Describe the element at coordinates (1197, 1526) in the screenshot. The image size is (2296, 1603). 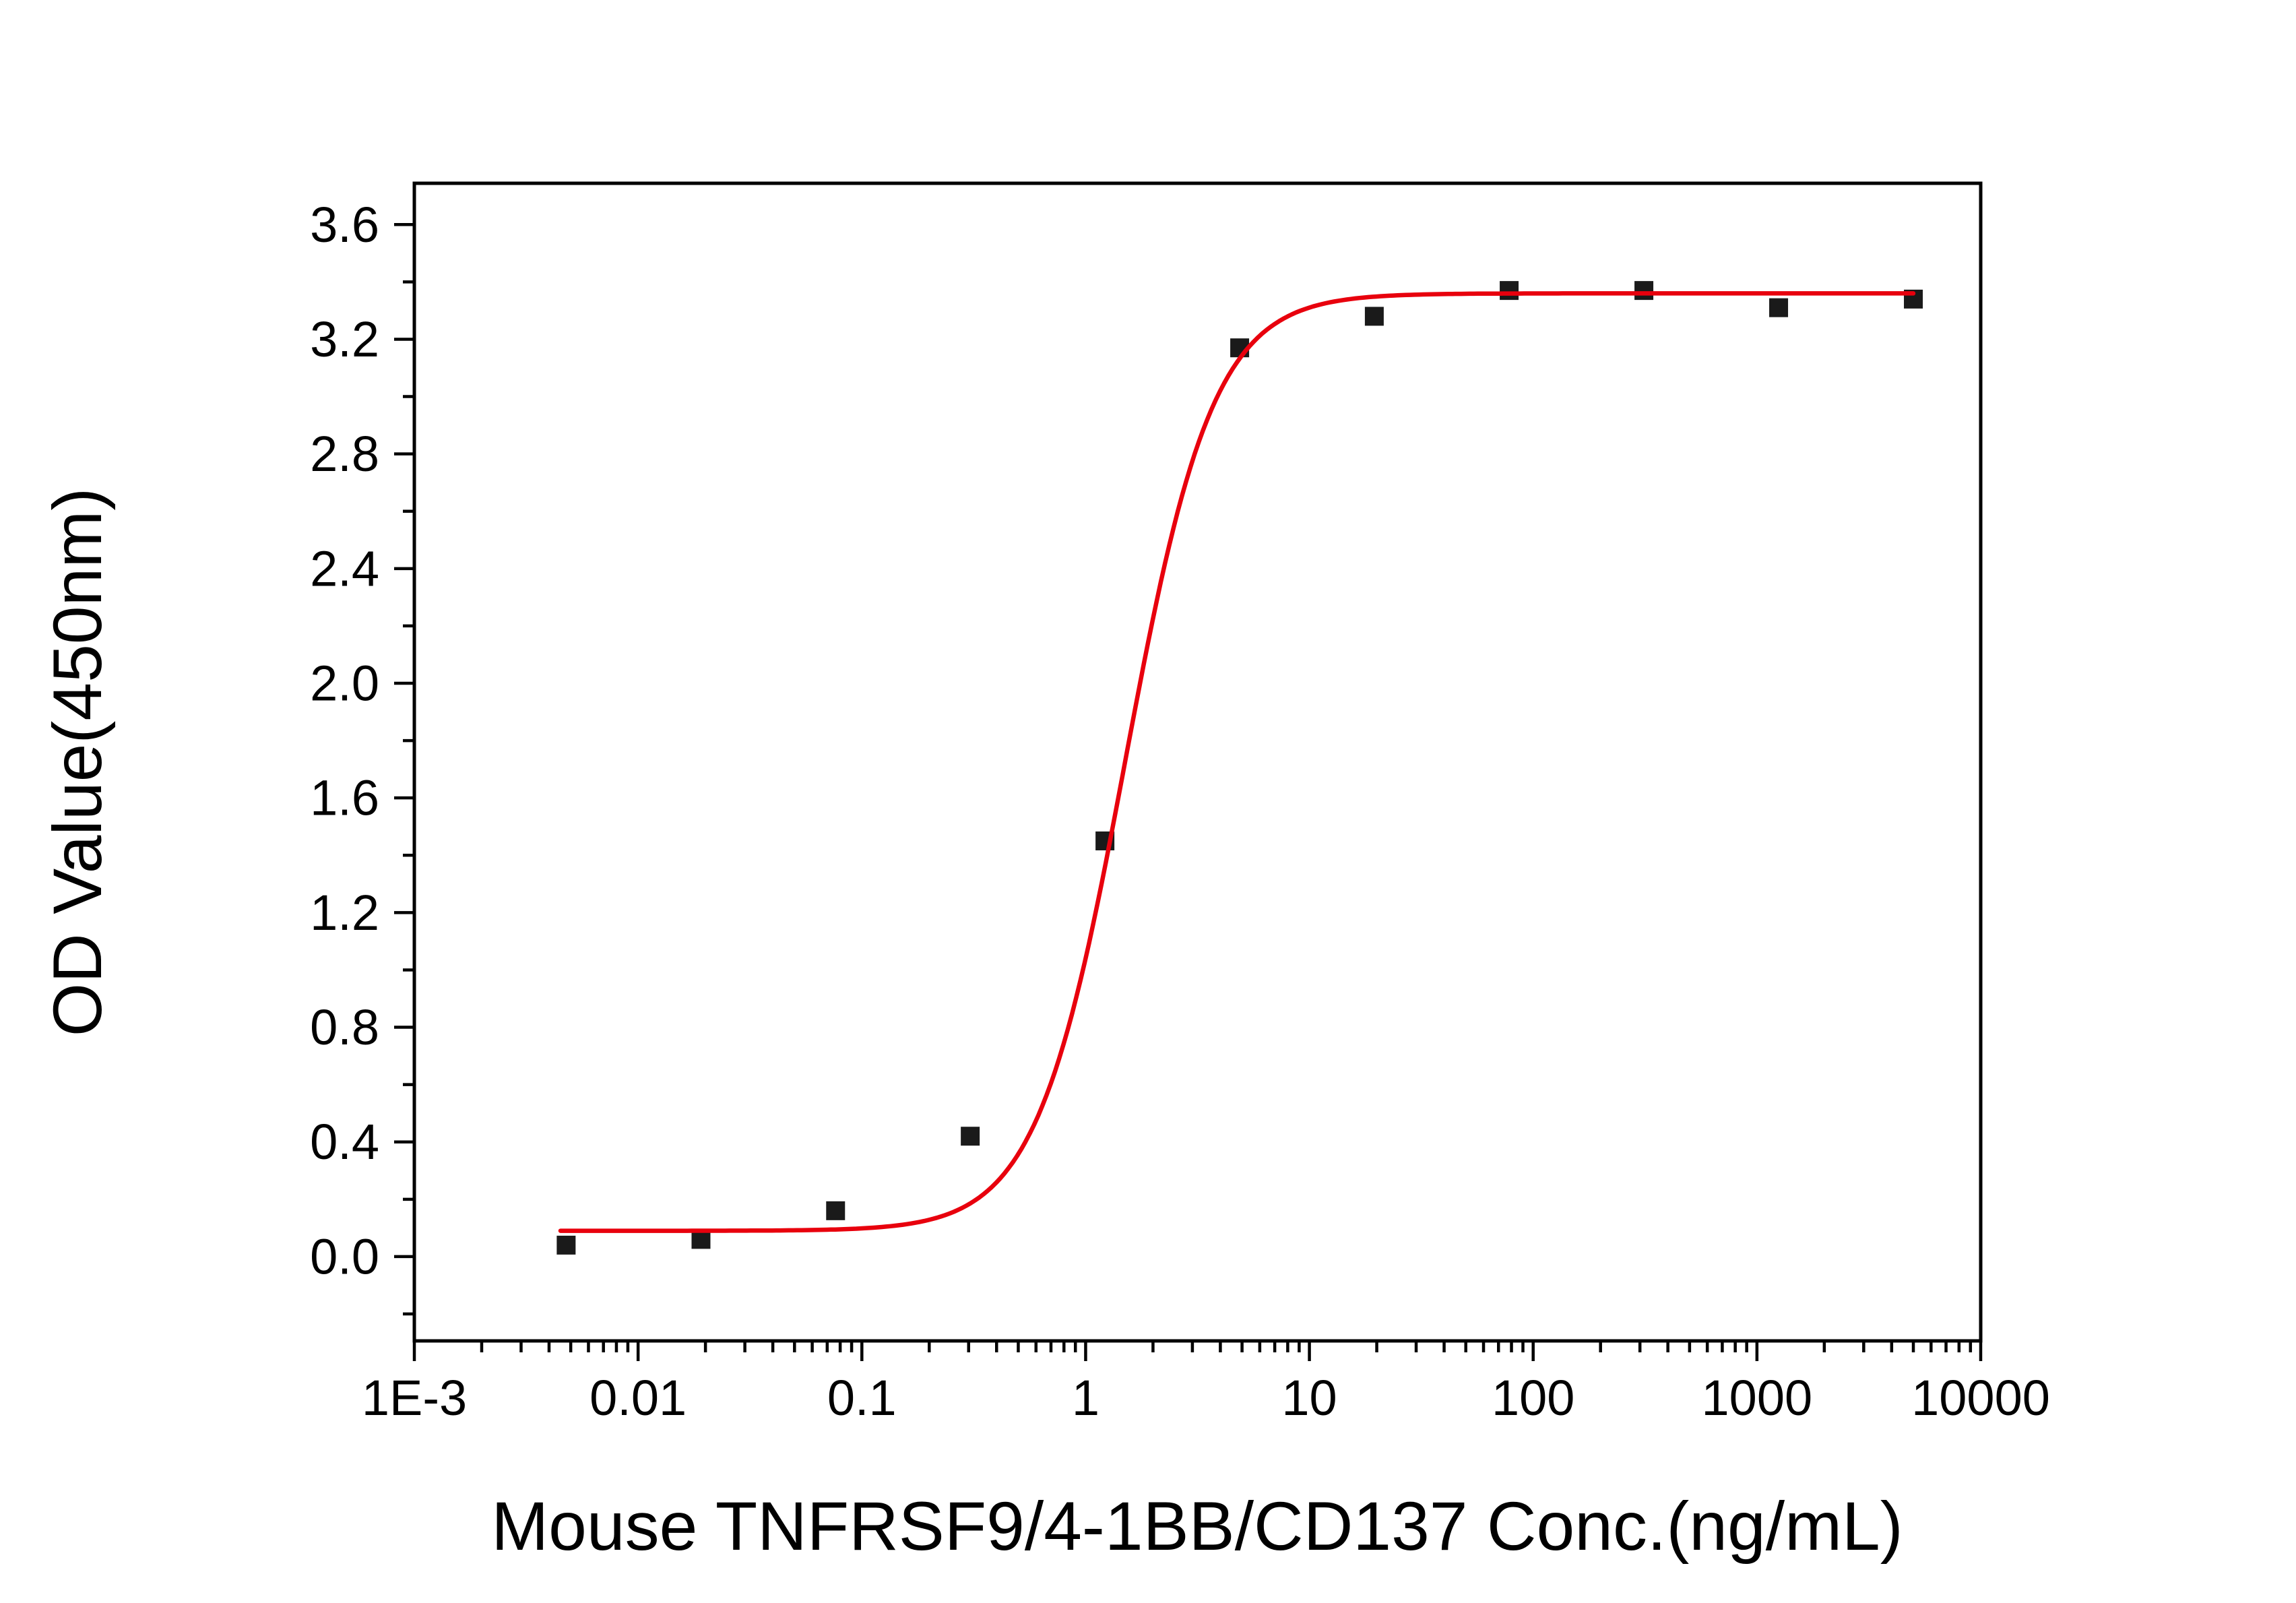
I see `x-axis-title: Mouse TNFRSF9/4-1BB/CD137 Conc.(ng/mL)` at that location.